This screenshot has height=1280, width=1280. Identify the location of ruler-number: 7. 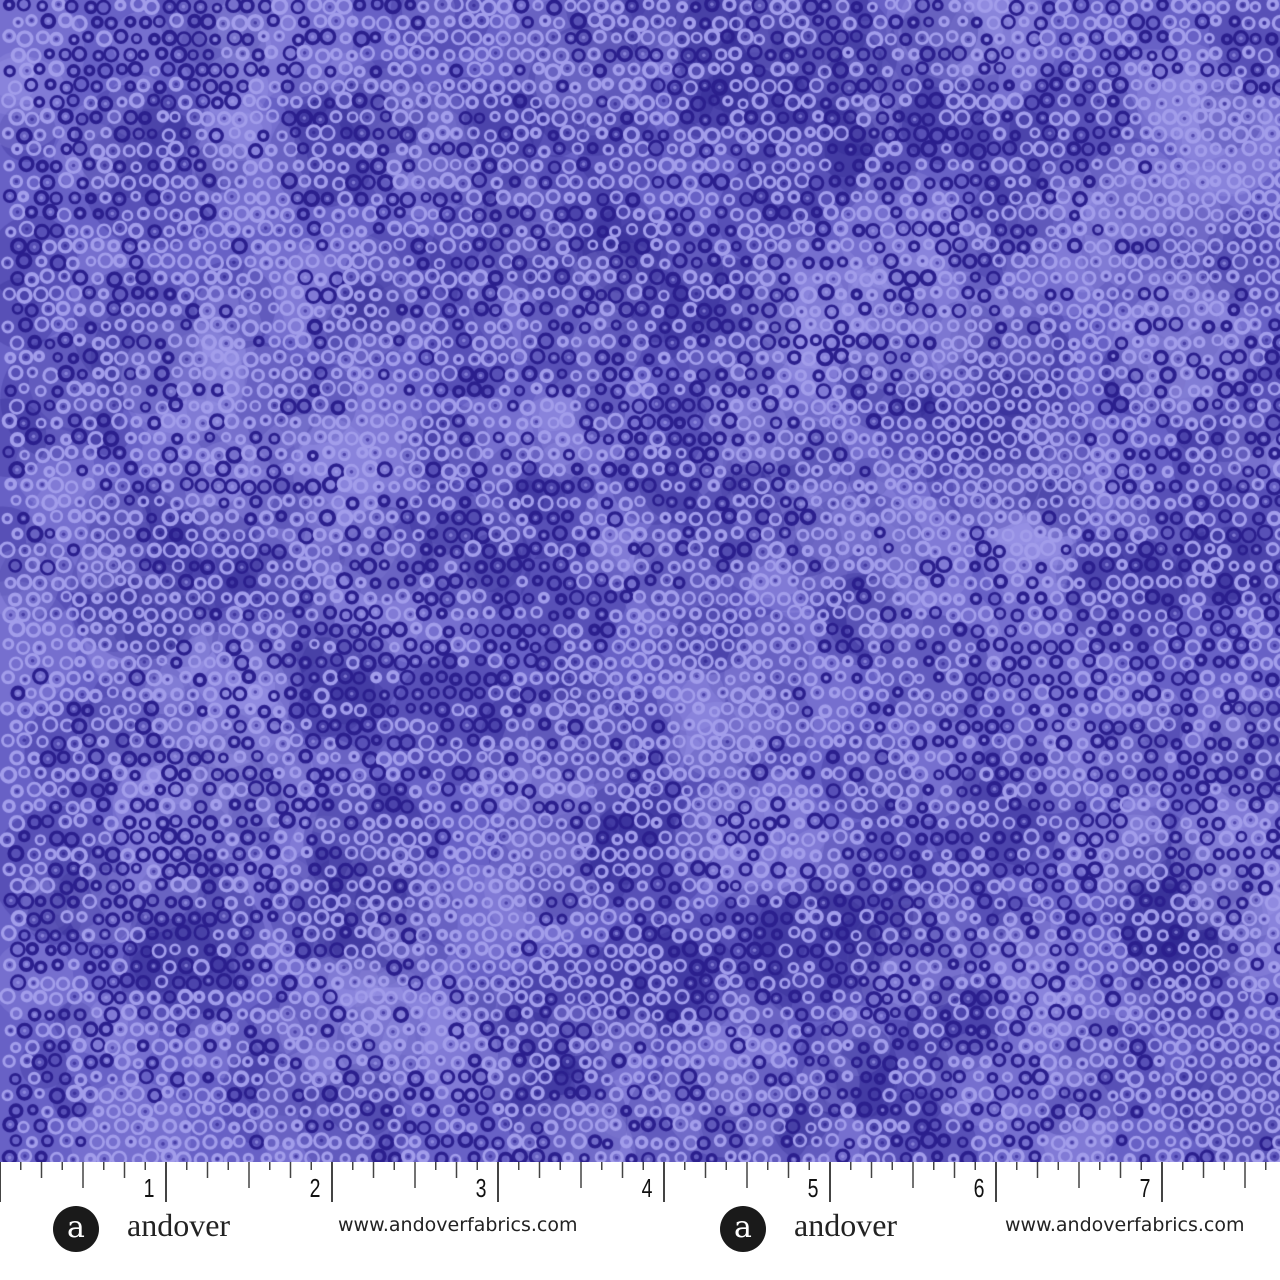
(1145, 1188).